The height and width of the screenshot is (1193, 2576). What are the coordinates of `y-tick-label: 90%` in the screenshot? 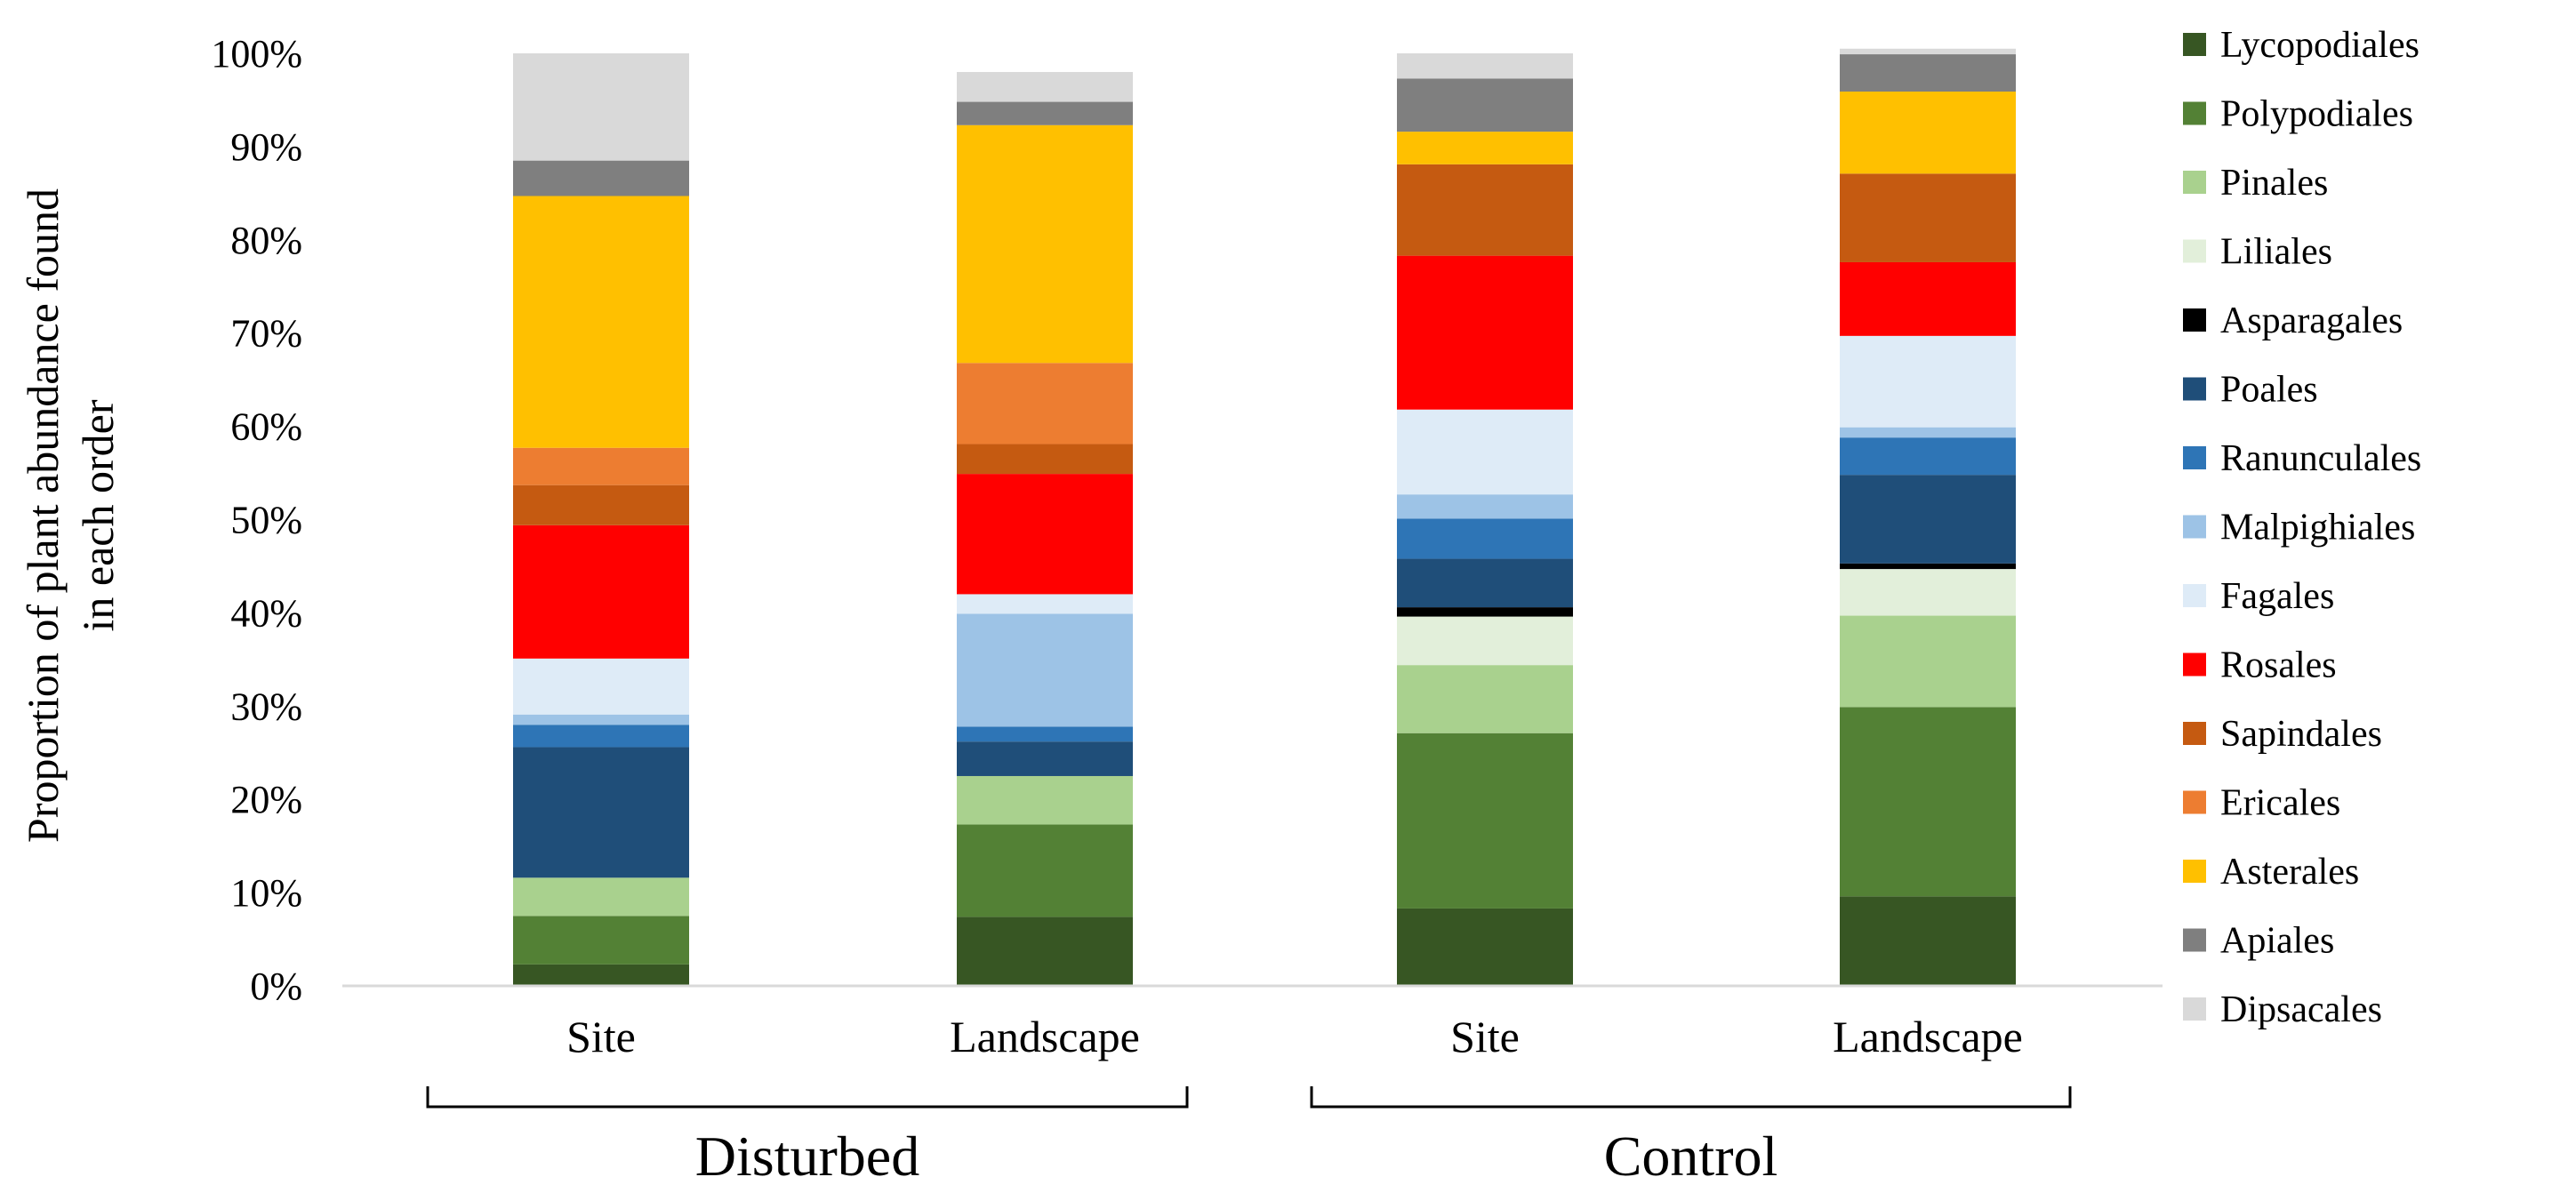 It's located at (266, 147).